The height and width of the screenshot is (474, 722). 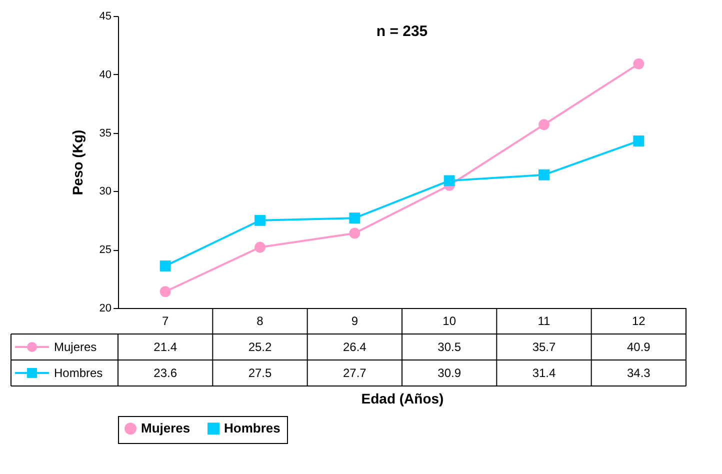 What do you see at coordinates (449, 321) in the screenshot?
I see `x-tick-label: 10` at bounding box center [449, 321].